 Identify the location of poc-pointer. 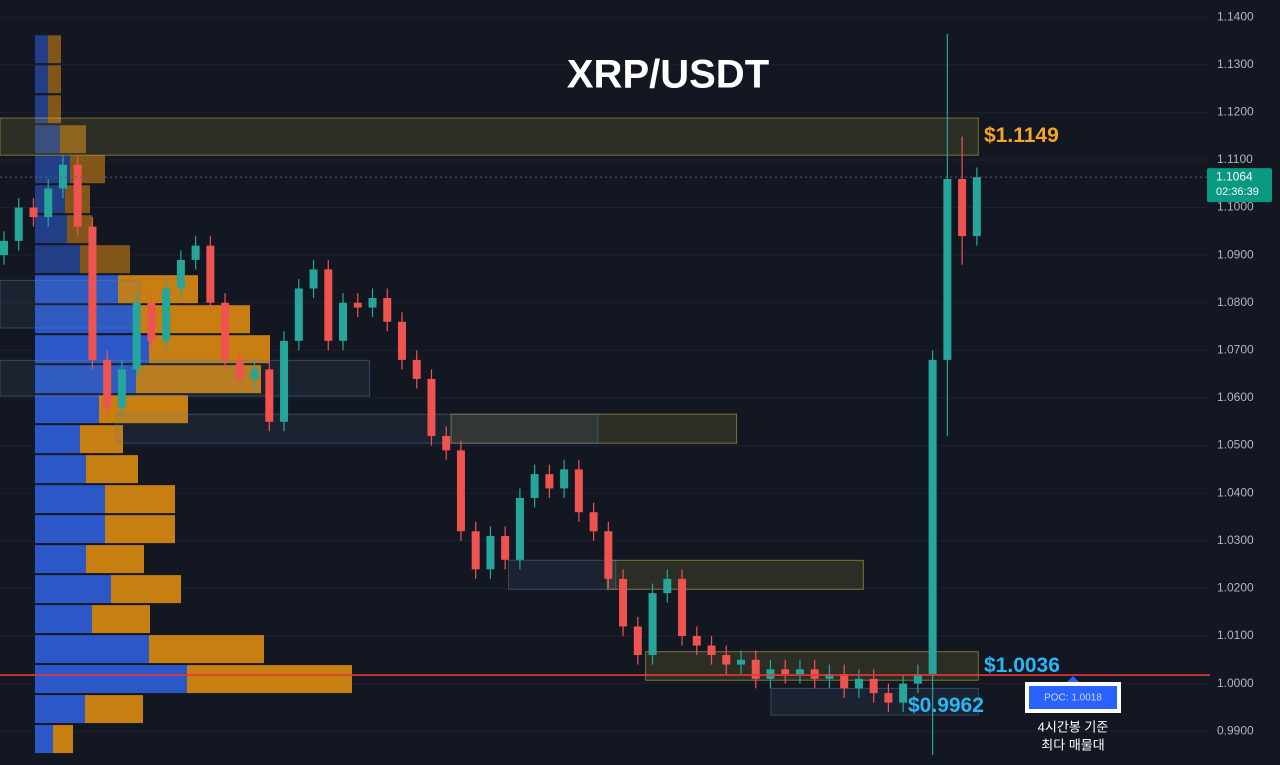
(1073, 679).